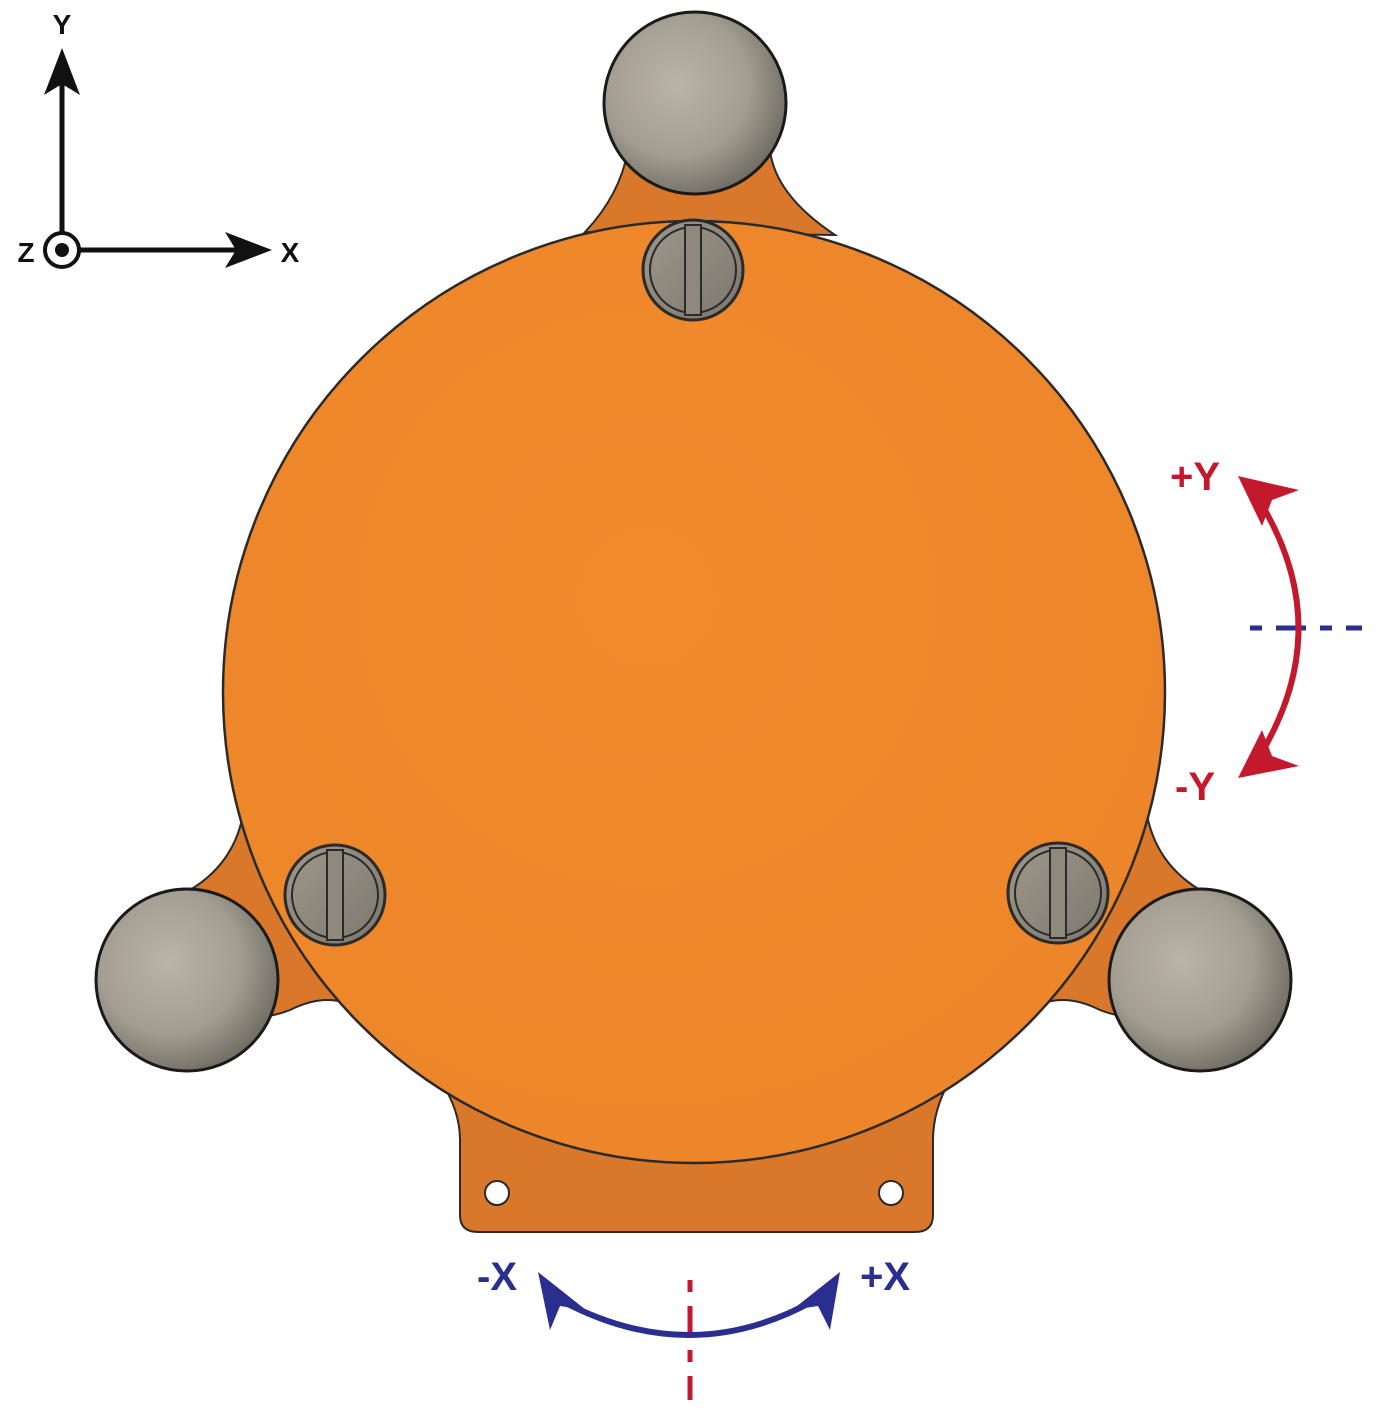 The height and width of the screenshot is (1415, 1381). Describe the element at coordinates (693, 270) in the screenshot. I see `screw-top` at that location.